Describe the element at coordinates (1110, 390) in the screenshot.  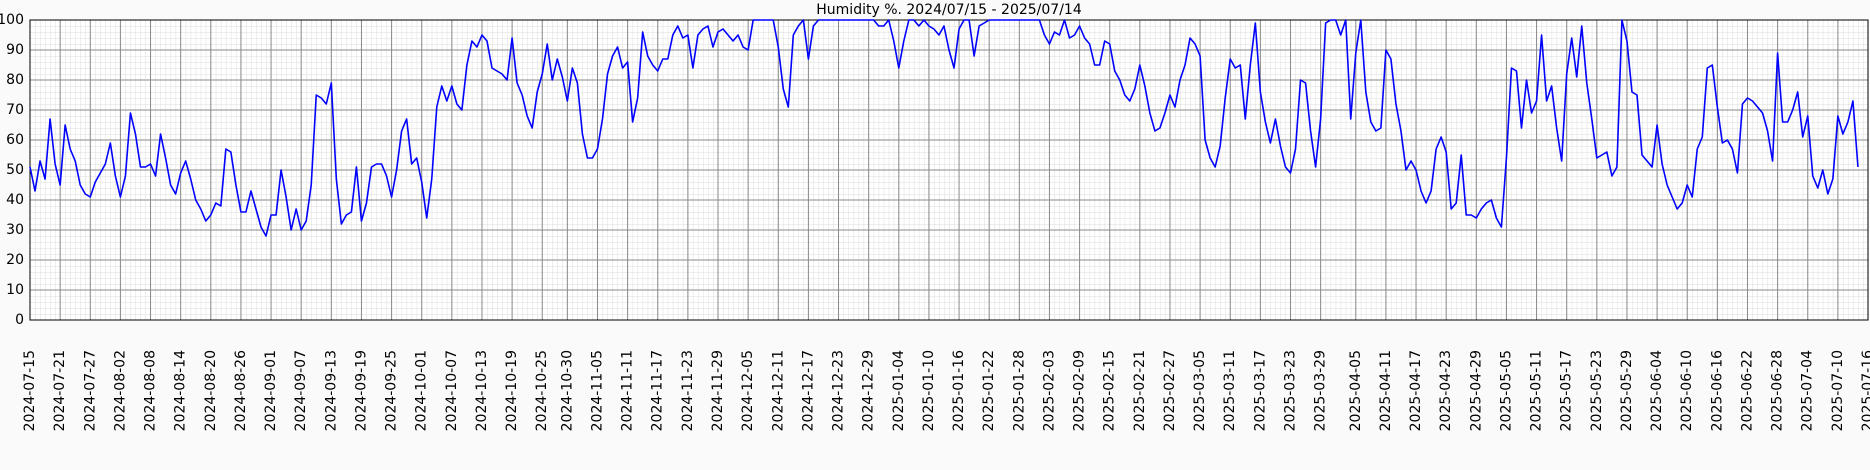
I see `x-tick-label: 2025-02-15` at that location.